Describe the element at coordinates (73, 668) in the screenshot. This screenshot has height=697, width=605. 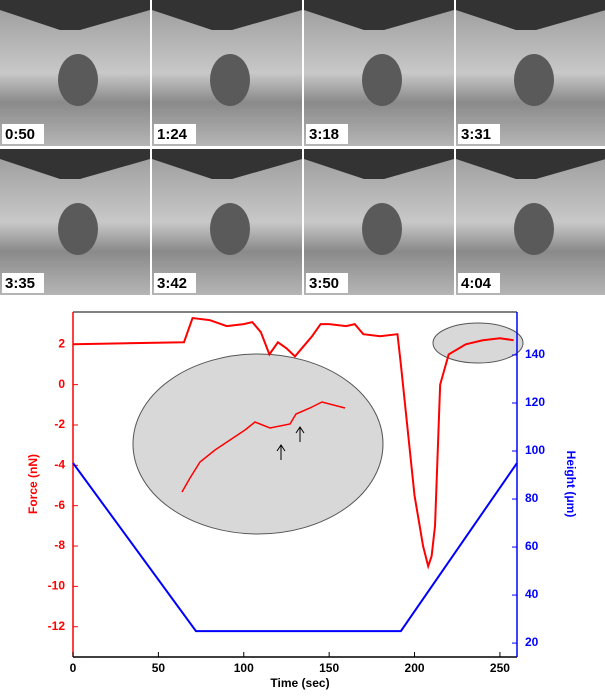
I see `x-tick-label: 0` at that location.